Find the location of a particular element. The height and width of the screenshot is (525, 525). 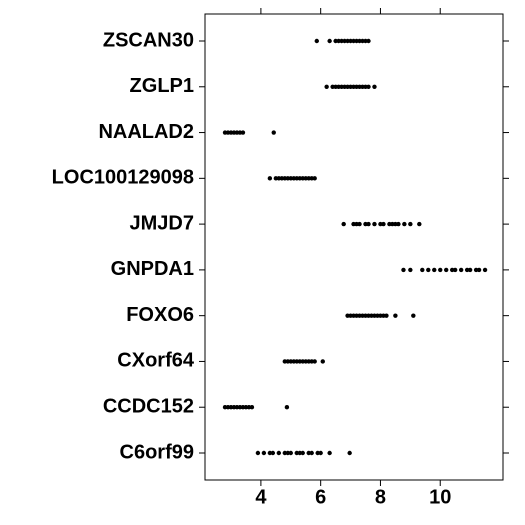

y-tick-label: FOXO6 is located at coordinates (160, 315).